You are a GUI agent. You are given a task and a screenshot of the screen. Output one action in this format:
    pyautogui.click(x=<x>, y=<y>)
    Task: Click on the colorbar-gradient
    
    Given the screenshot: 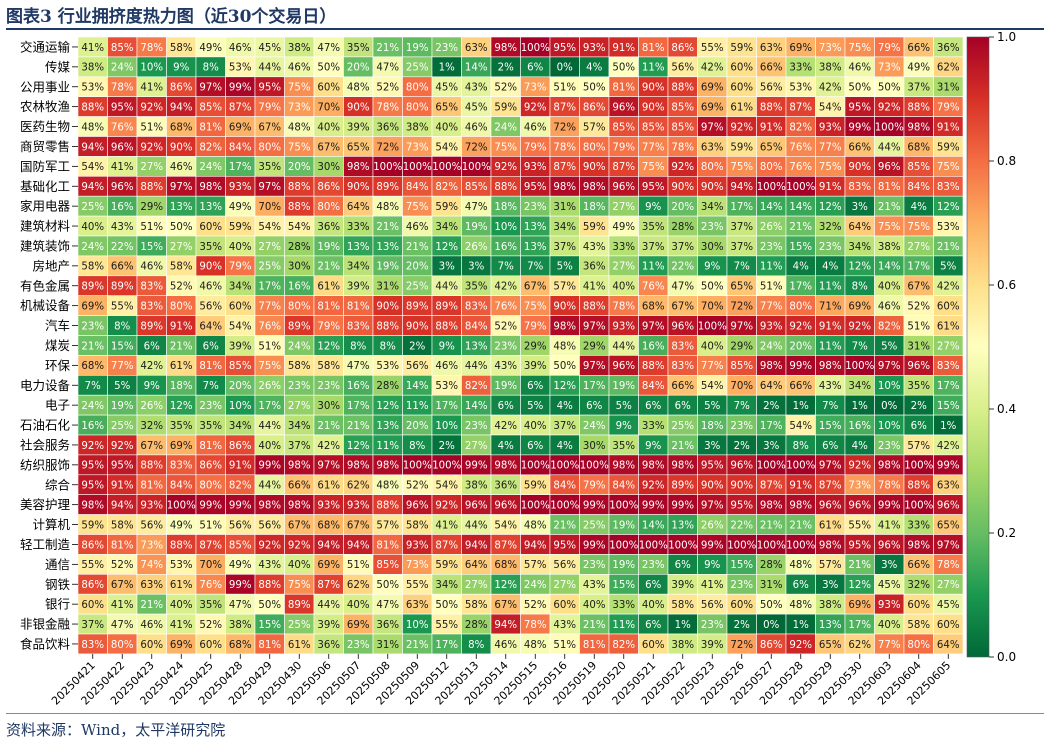 What is the action you would take?
    pyautogui.click(x=978, y=347)
    